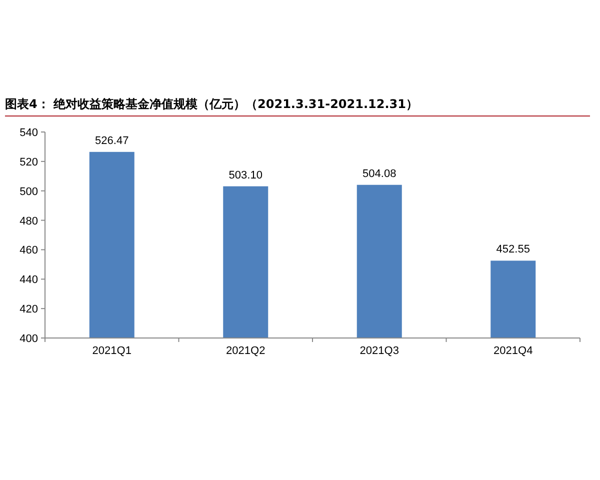  Describe the element at coordinates (513, 351) in the screenshot. I see `x-tick-label: 2021Q4` at that location.